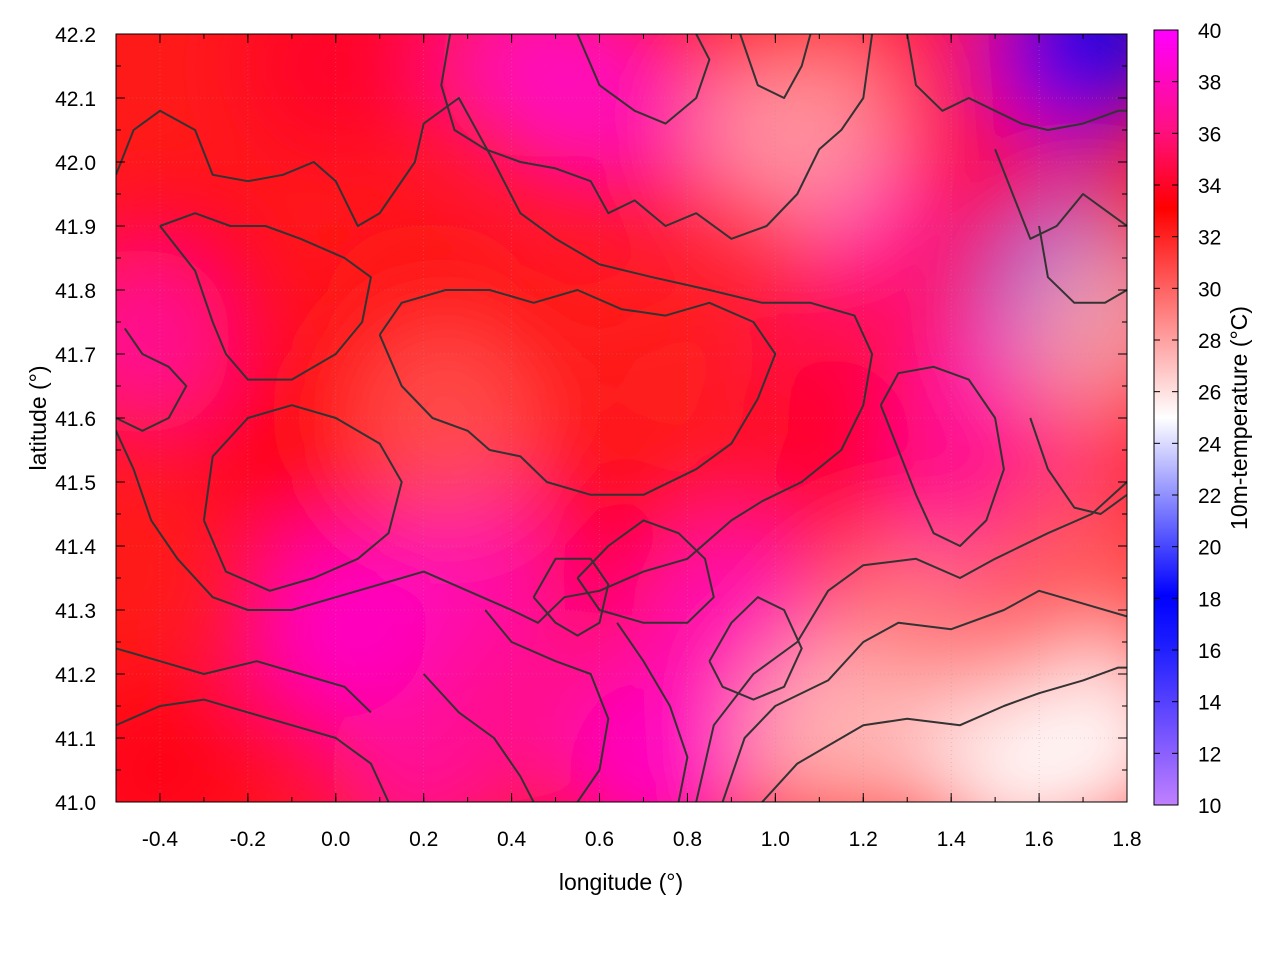 The height and width of the screenshot is (960, 1280). Describe the element at coordinates (1209, 599) in the screenshot. I see `colorbar-tick-label: 18` at that location.